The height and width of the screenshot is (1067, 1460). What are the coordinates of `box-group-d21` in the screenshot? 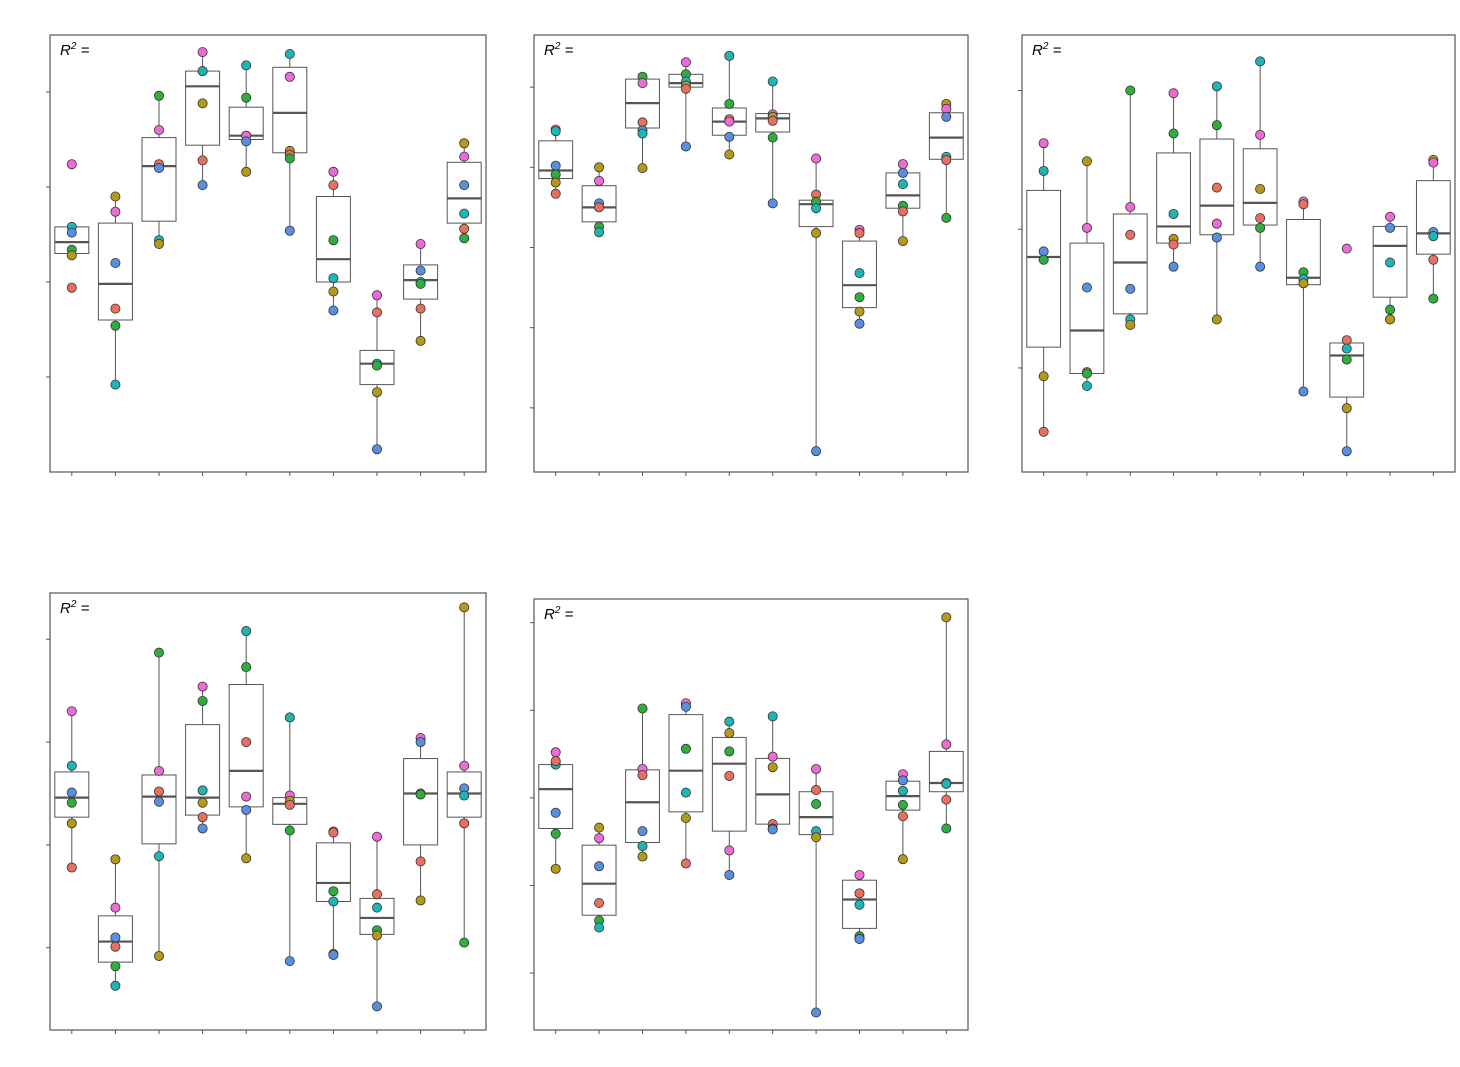 It's located at (203, 119).